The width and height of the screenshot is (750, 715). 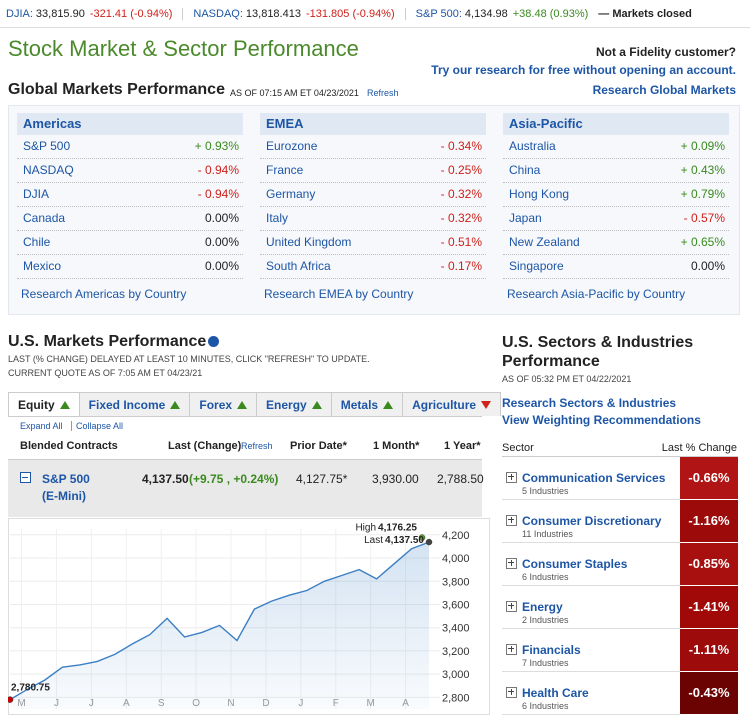 I want to click on market-name: Eurozone, so click(x=292, y=146).